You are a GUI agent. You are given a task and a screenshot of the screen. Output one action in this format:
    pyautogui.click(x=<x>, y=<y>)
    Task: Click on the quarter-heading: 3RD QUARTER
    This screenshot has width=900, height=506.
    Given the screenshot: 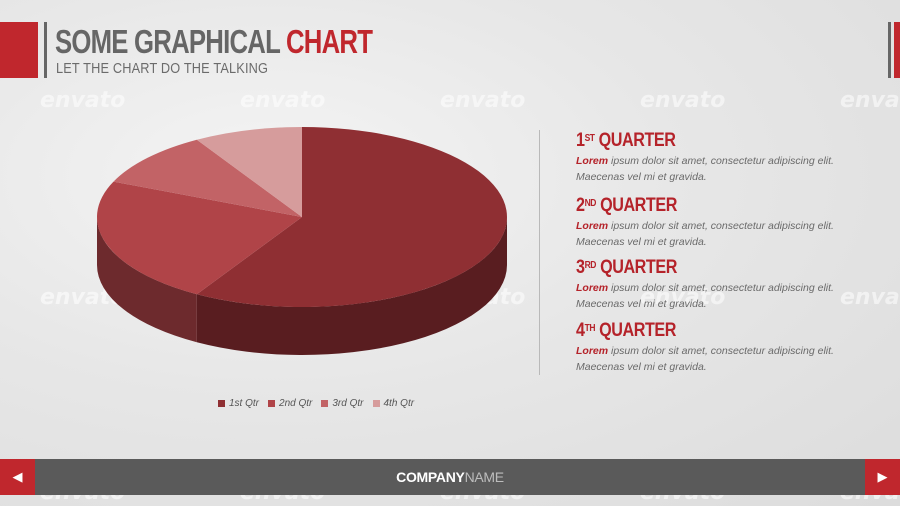 What is the action you would take?
    pyautogui.click(x=703, y=268)
    